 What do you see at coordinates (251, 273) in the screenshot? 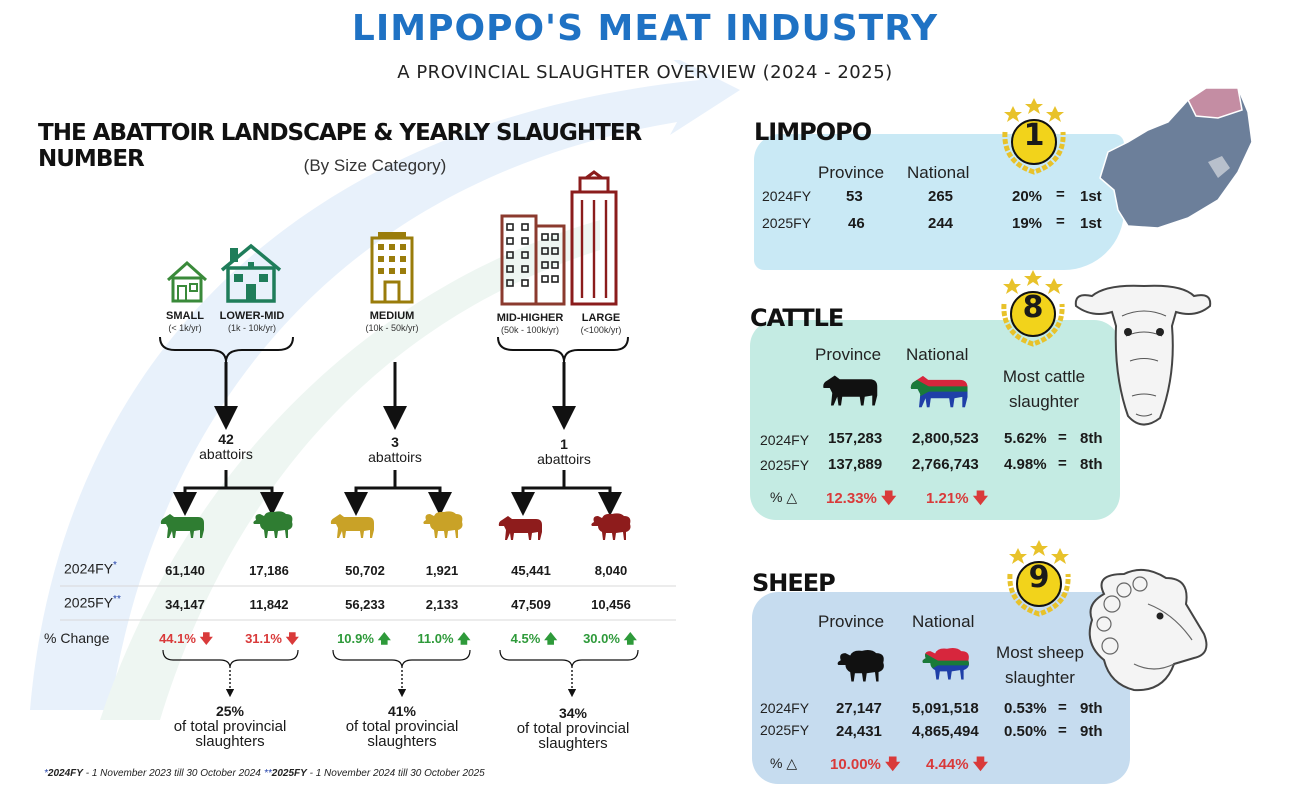
I see `lower-mid-house-icon` at bounding box center [251, 273].